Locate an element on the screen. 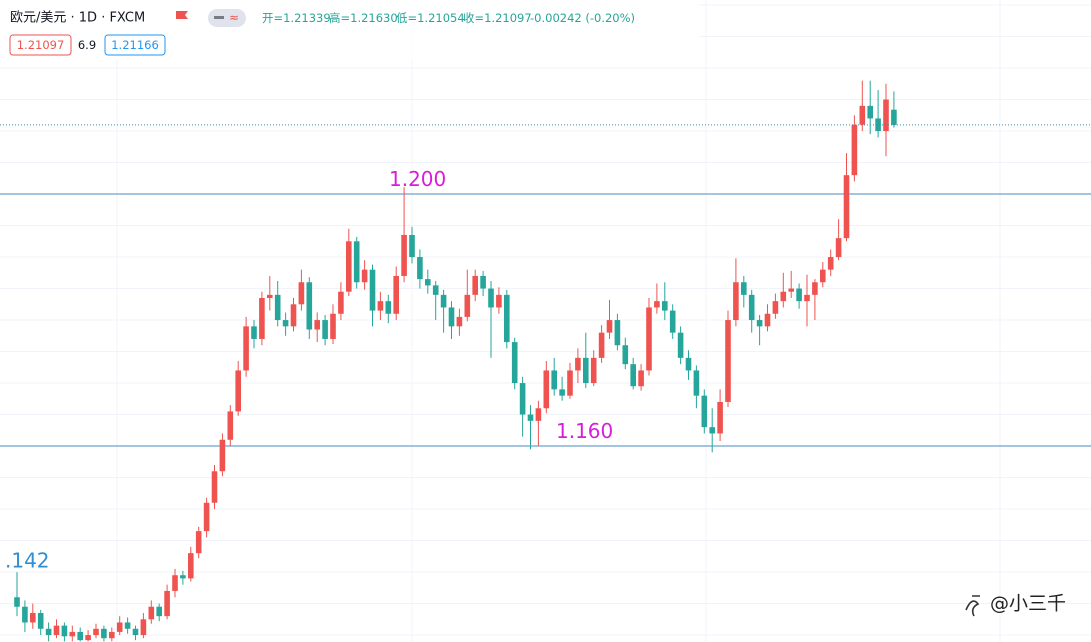 This screenshot has height=642, width=1091. toggle-pill is located at coordinates (227, 18).